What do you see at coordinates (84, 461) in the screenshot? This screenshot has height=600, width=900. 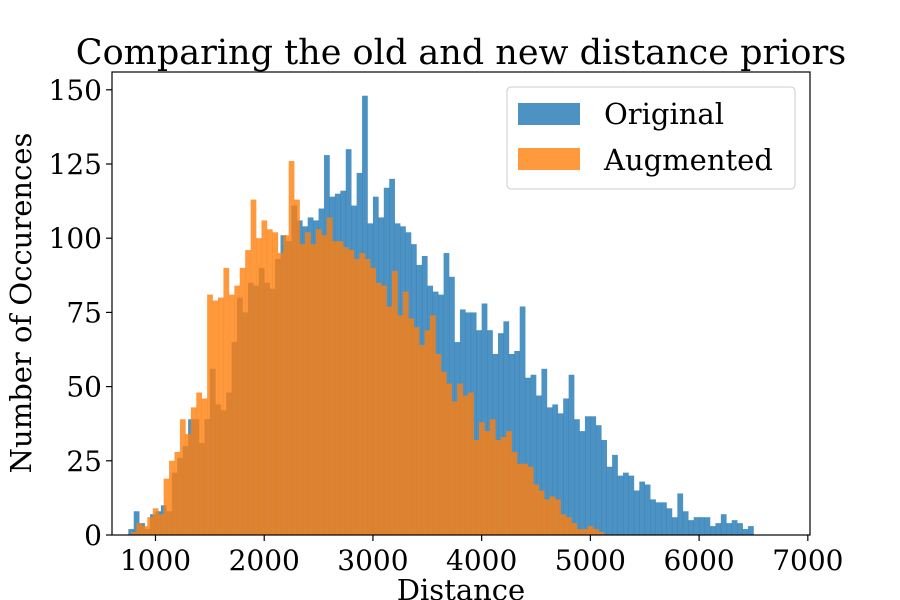 I see `y-tick-label: 25` at bounding box center [84, 461].